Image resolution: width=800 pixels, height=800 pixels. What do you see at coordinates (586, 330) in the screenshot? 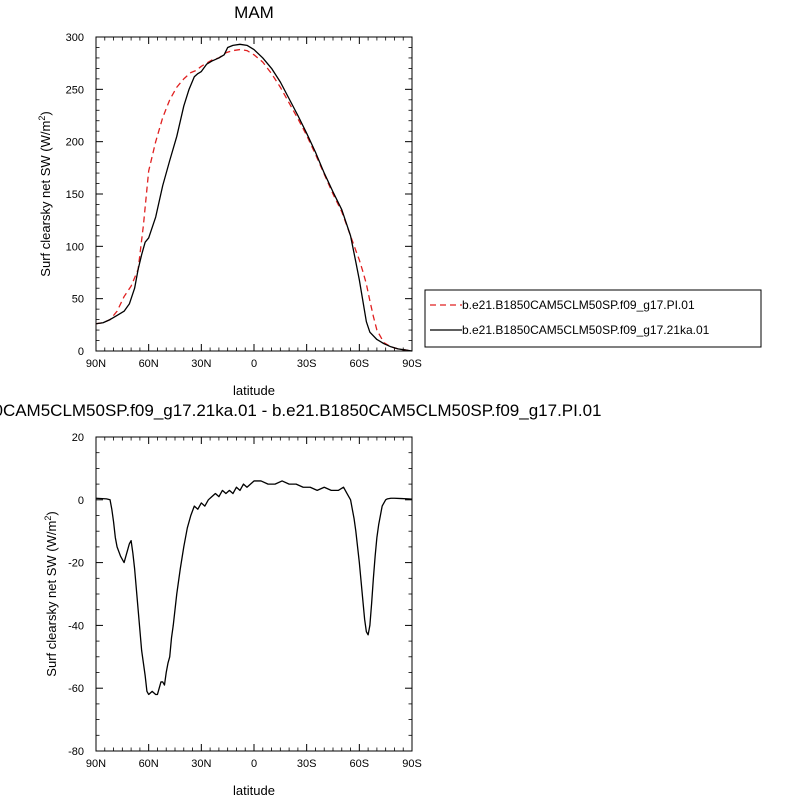
I see `legend-label-21ka: b.e21.B1850CAM5CLM50SP.f09_g17.21ka.01` at bounding box center [586, 330].